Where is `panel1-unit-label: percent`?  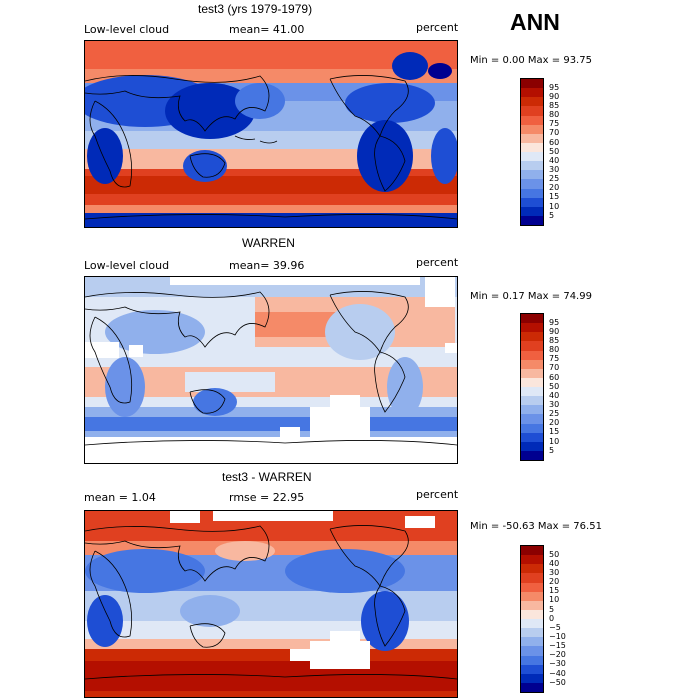 panel1-unit-label: percent is located at coordinates (437, 27).